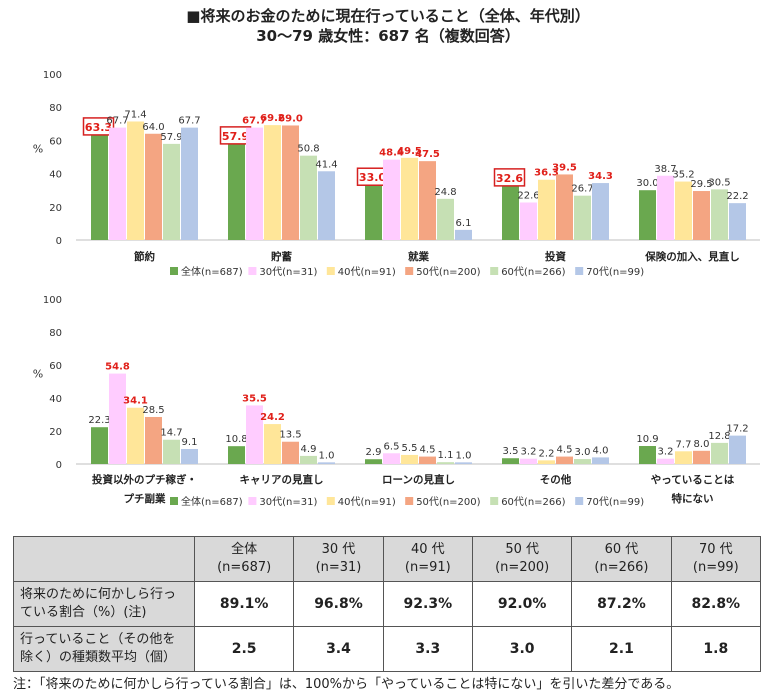  Describe the element at coordinates (104, 649) in the screenshot. I see `summary-row-label: 行っていること（その他を 除く）の種類数平均（個）` at that location.